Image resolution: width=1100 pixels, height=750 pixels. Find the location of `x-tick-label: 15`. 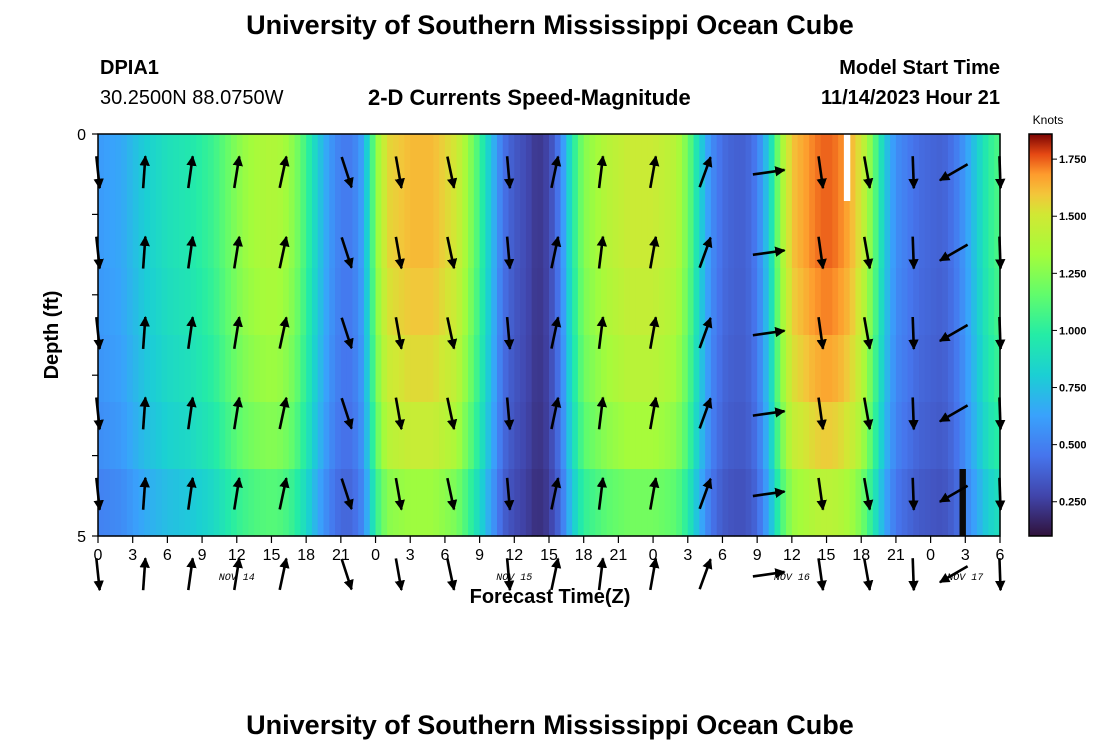

x-tick-label: 15 is located at coordinates (272, 555).